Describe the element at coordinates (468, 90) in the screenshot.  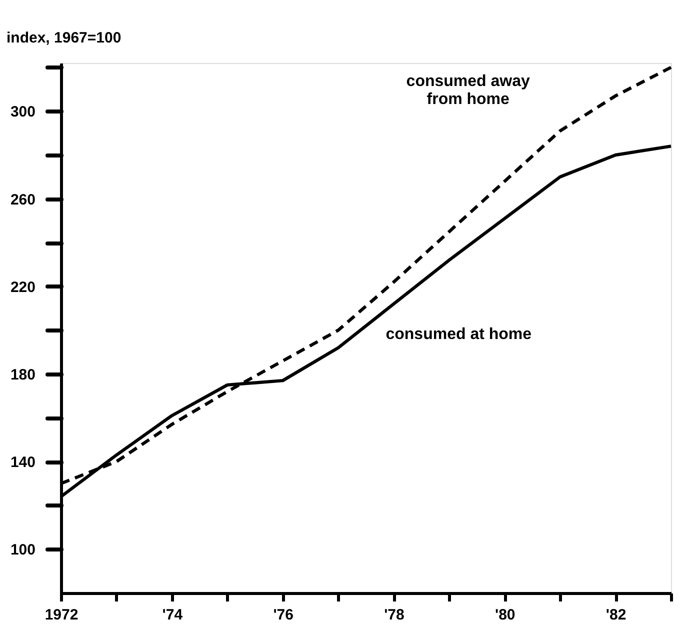
I see `text: consumed away from home` at that location.